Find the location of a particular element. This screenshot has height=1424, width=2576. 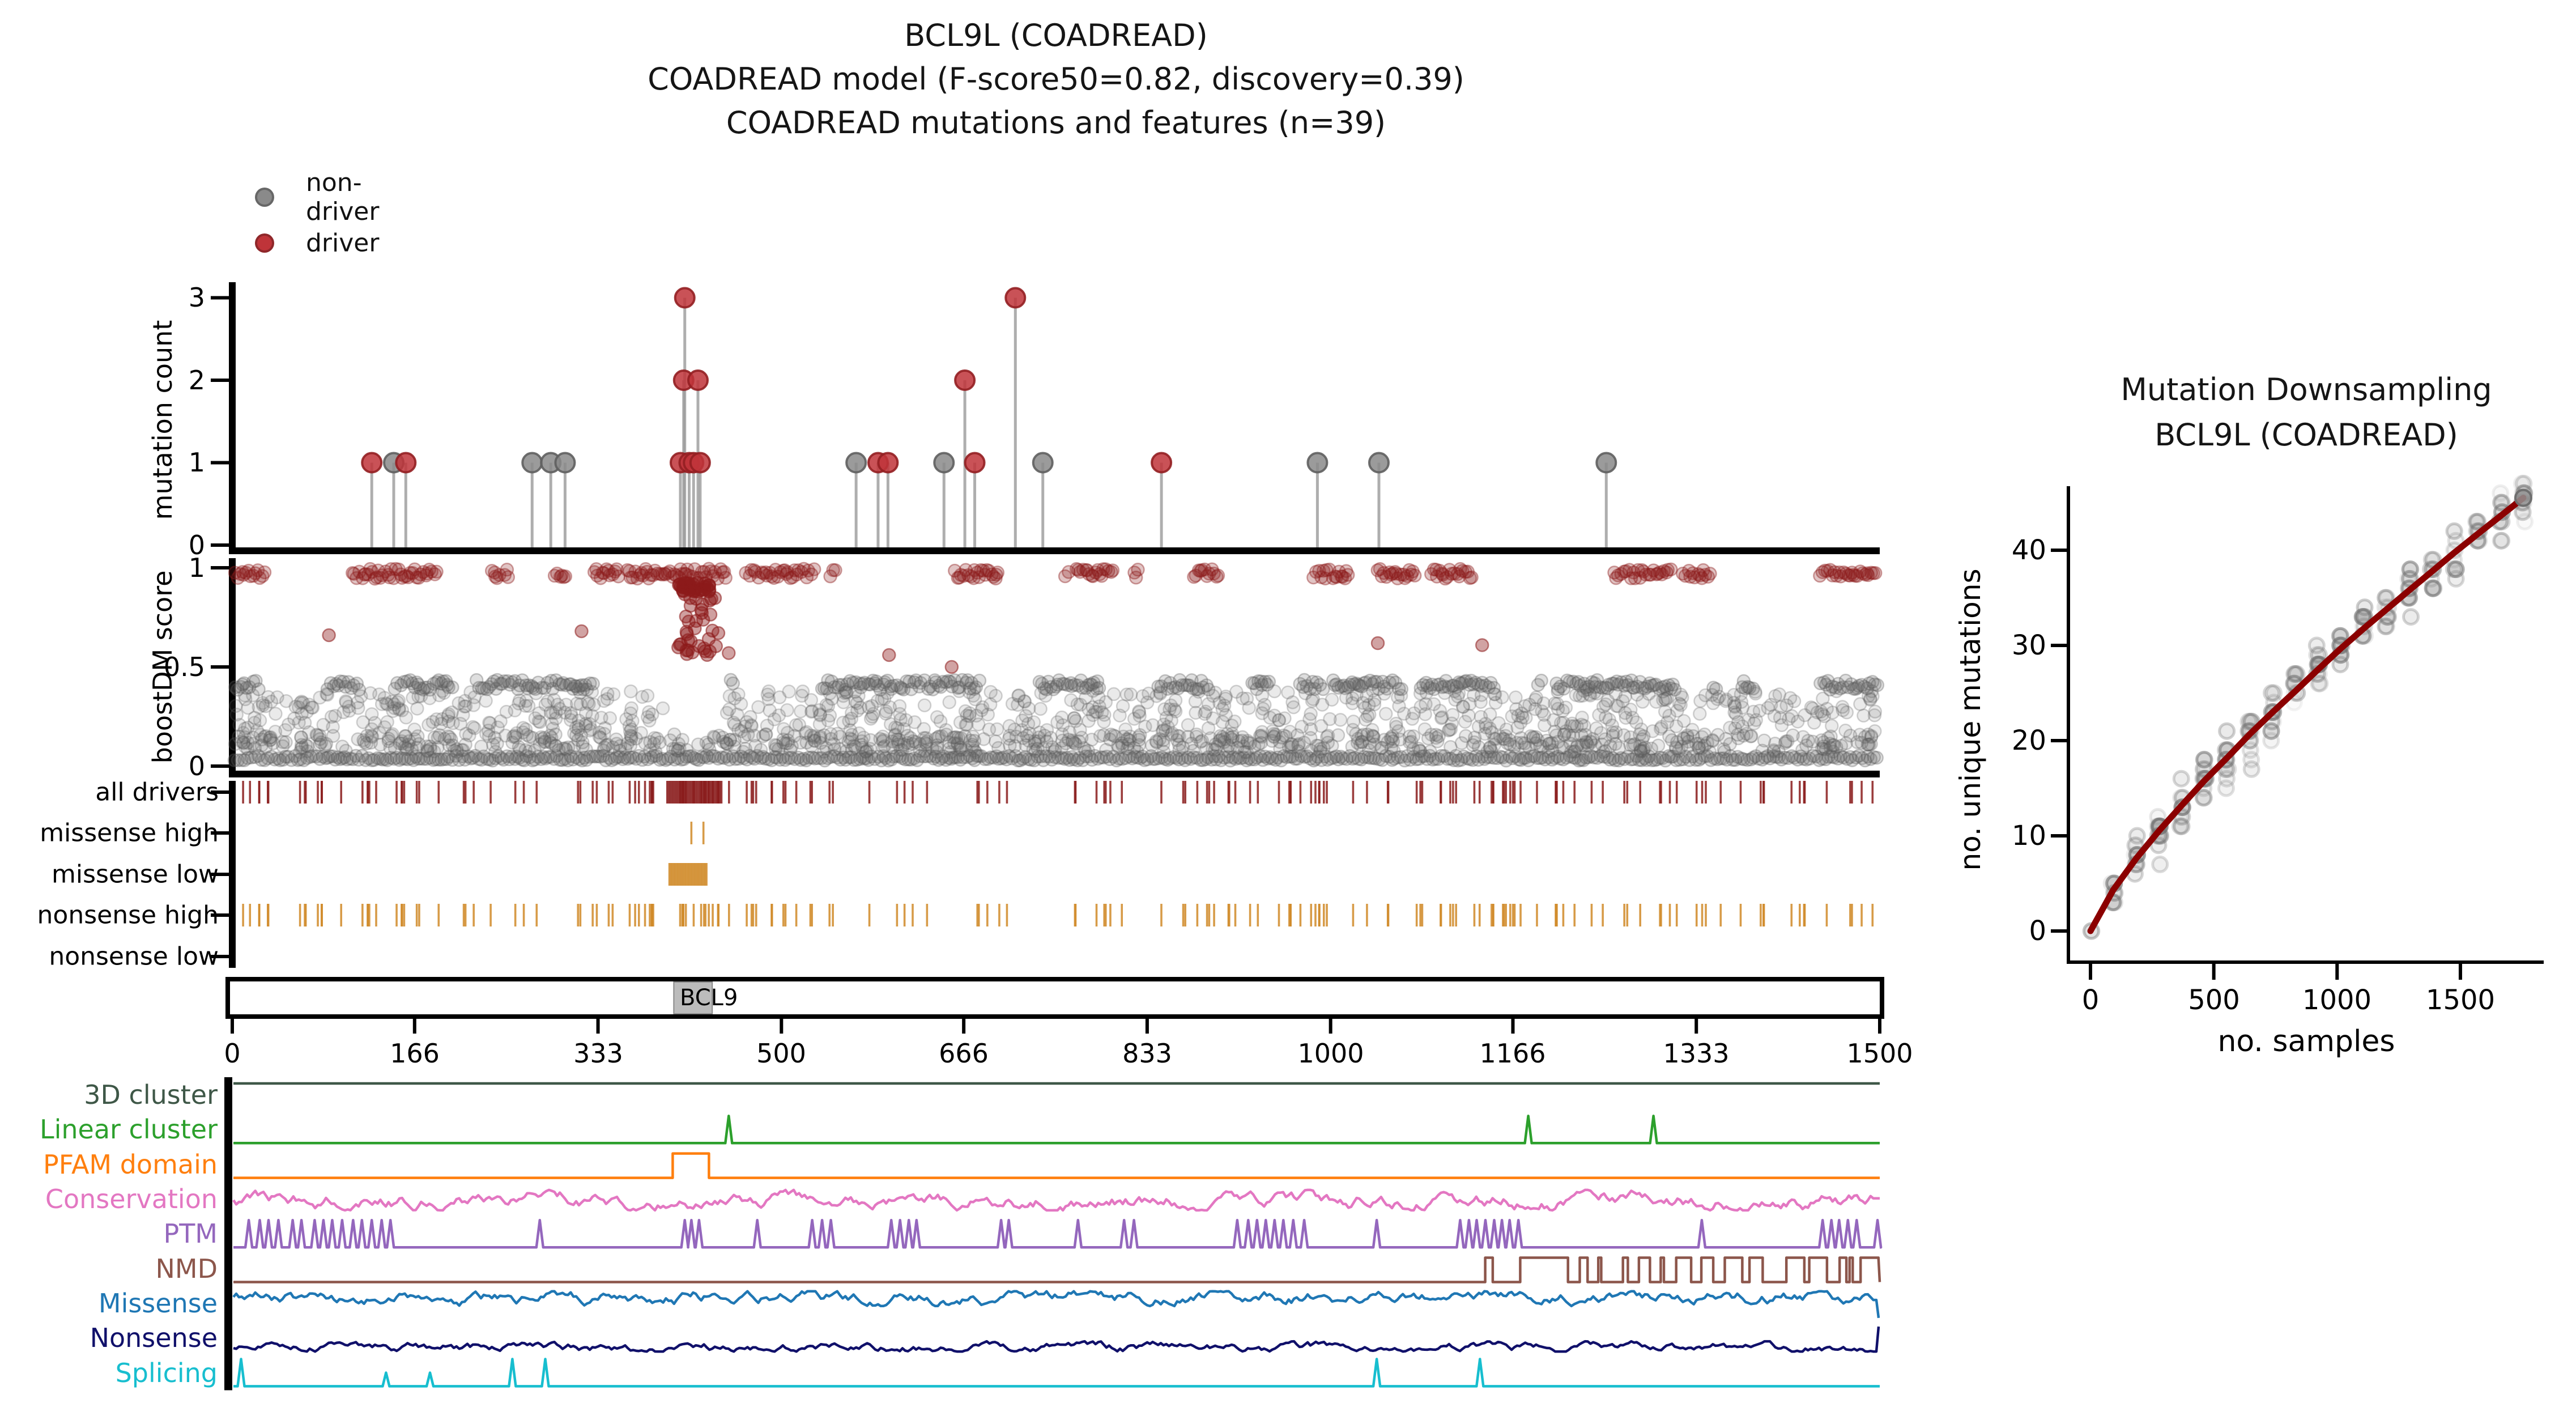

xtick-166: 166 is located at coordinates (415, 1053).